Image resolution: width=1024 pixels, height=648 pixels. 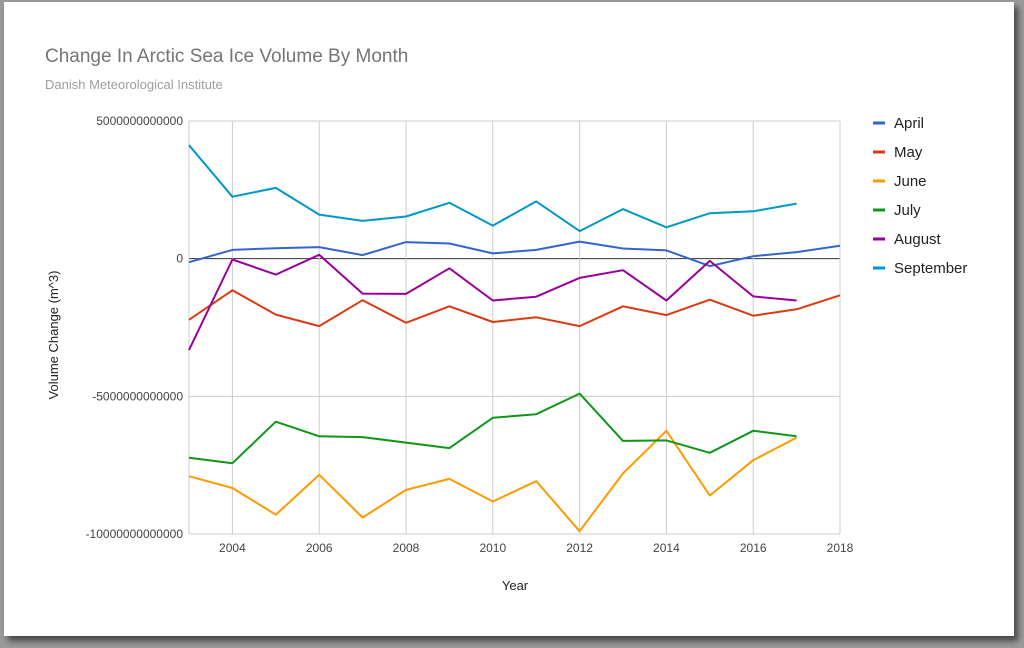 I want to click on legend-label: May, so click(x=908, y=152).